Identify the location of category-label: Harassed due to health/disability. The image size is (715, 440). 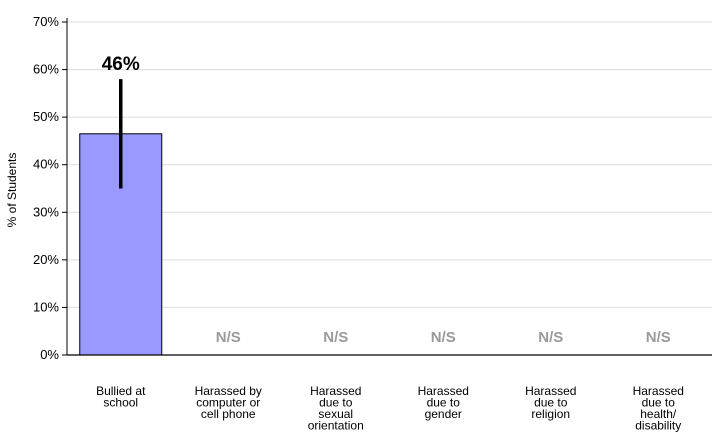
(658, 408).